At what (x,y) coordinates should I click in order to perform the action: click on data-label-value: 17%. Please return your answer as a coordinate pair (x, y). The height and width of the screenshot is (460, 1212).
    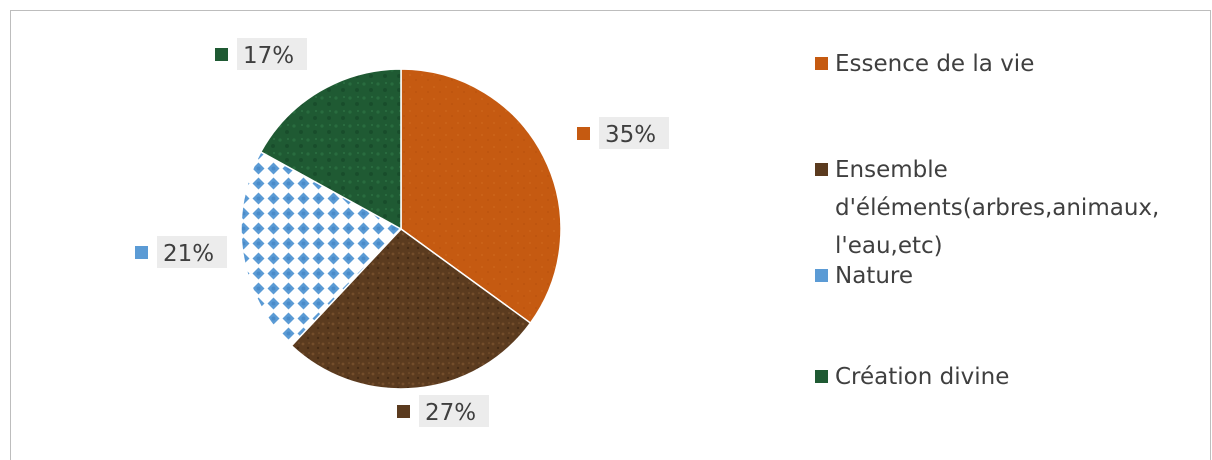
    Looking at the image, I should click on (268, 56).